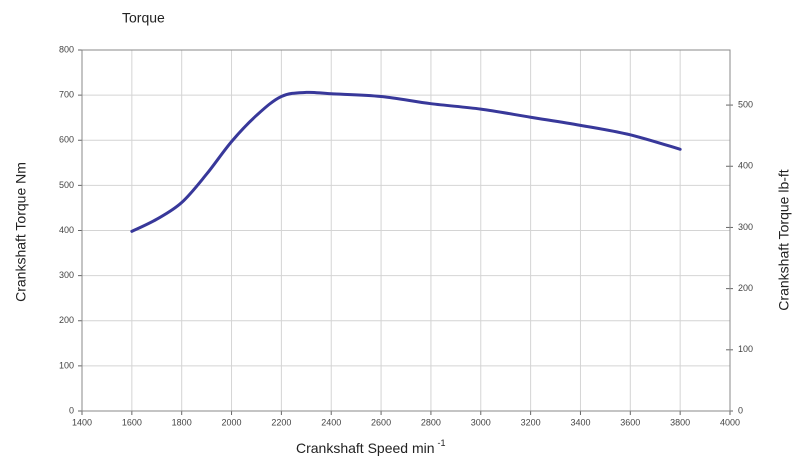 This screenshot has width=803, height=462. I want to click on x-axis-label: Crankshaft Speed min -1, so click(371, 446).